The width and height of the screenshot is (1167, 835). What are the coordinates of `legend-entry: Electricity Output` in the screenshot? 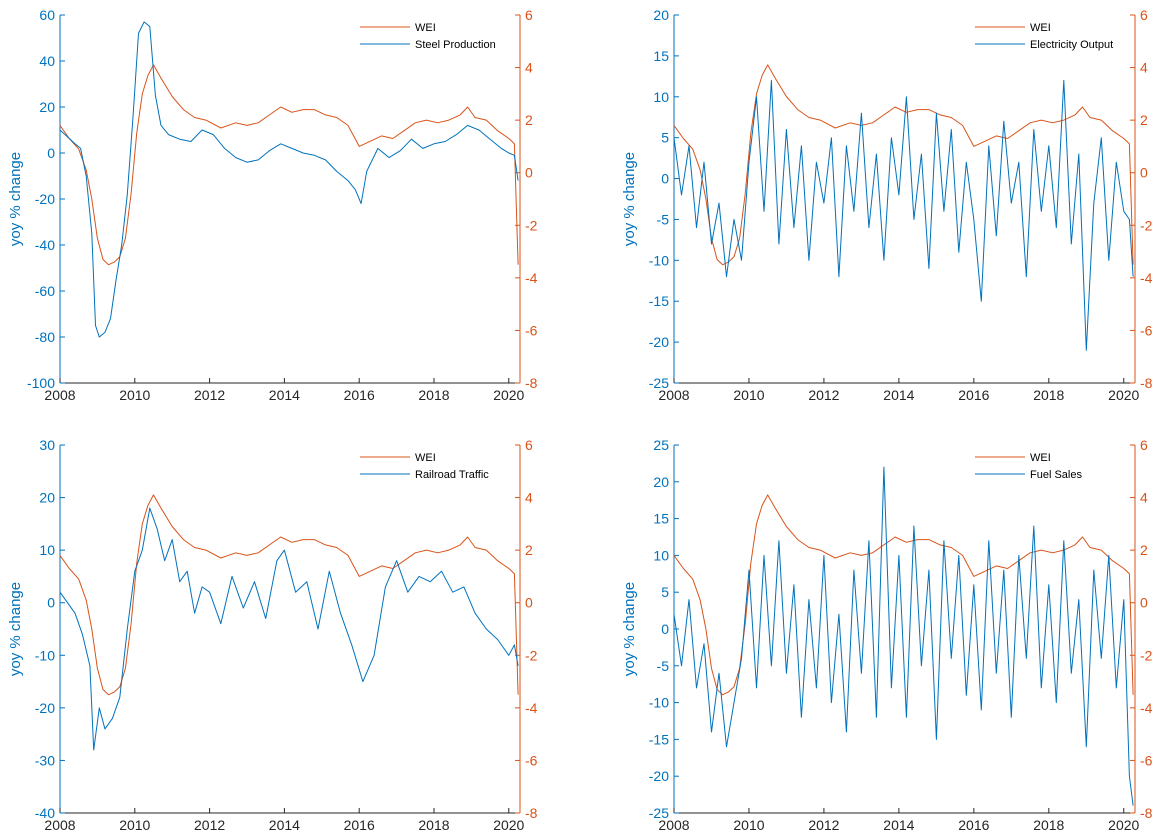 It's located at (1071, 45).